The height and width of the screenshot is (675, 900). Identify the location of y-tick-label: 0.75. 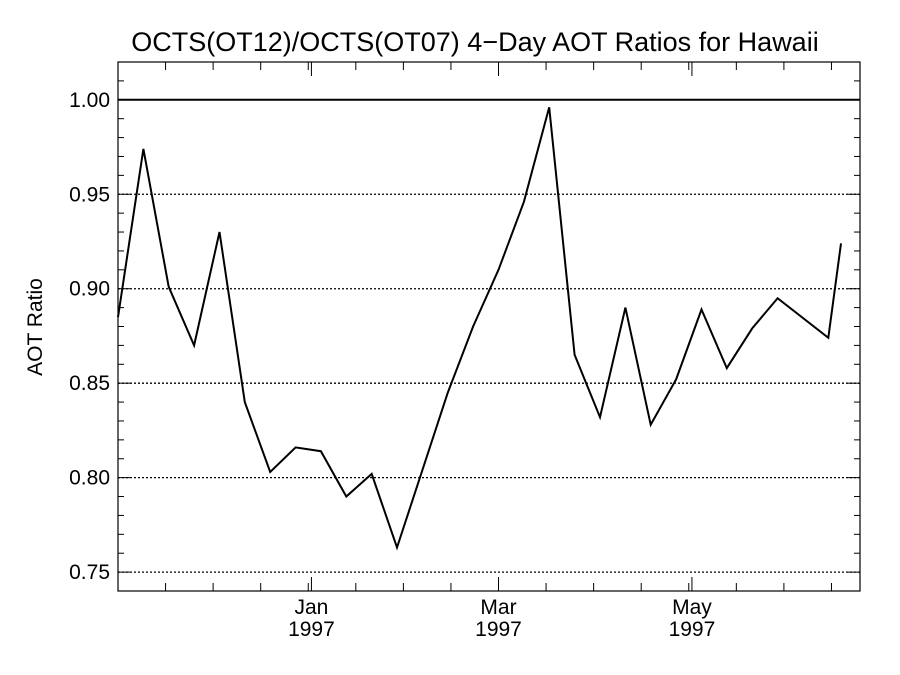
(89, 572).